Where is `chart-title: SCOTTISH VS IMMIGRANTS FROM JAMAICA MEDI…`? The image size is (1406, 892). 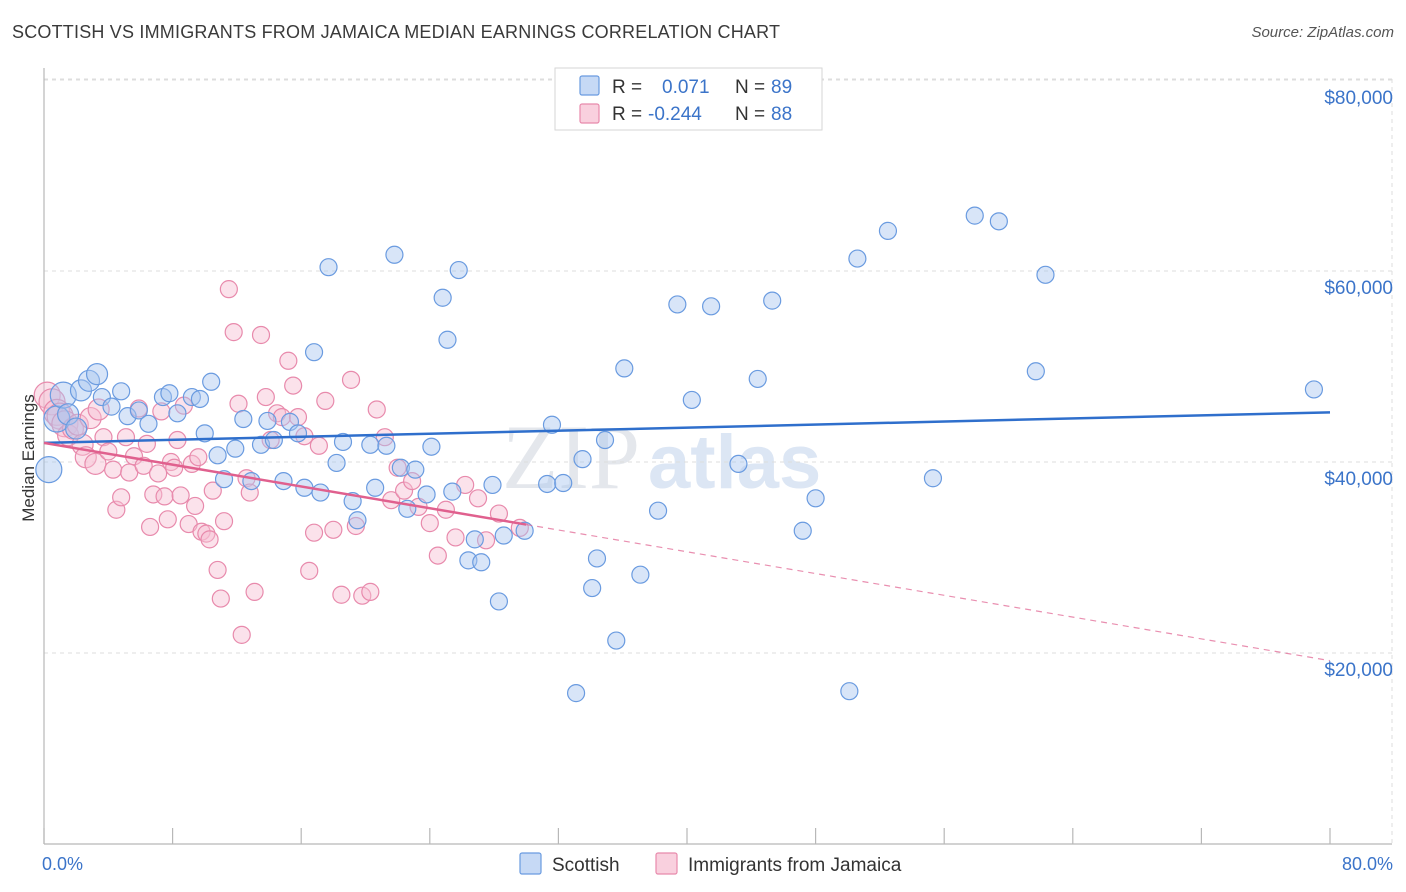 chart-title: SCOTTISH VS IMMIGRANTS FROM JAMAICA MEDI… is located at coordinates (396, 32).